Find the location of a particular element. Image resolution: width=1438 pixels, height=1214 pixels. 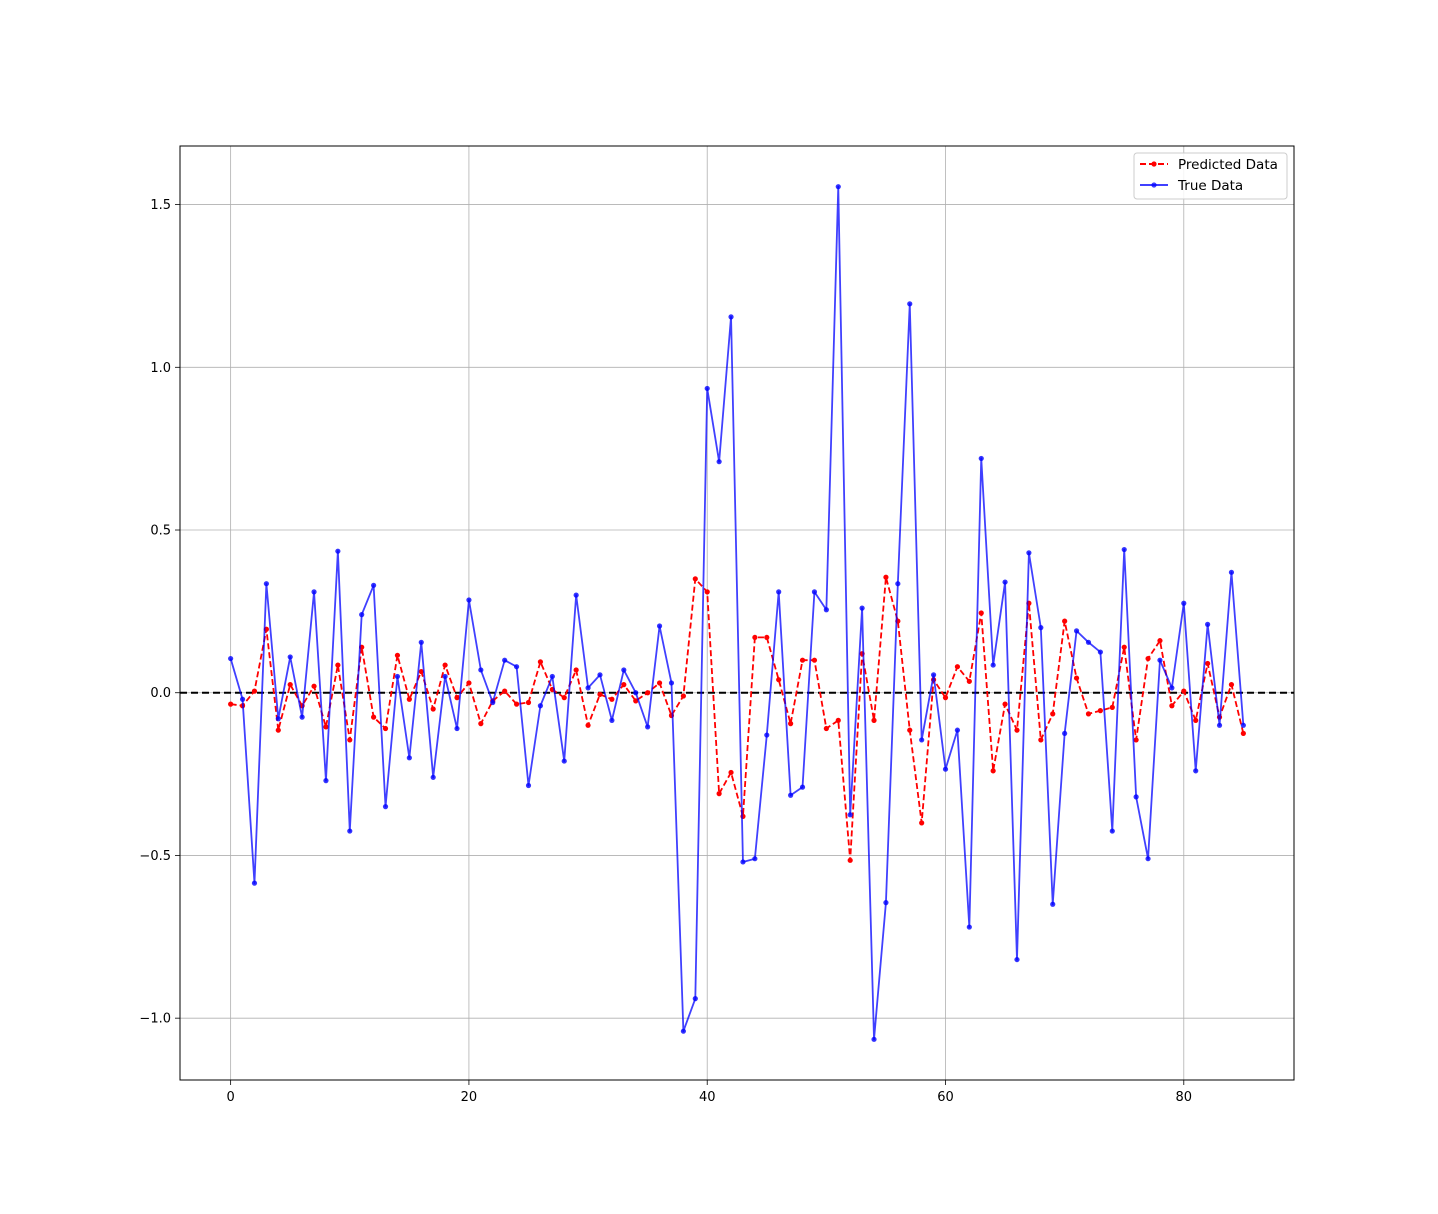

x-tick-label: 0 is located at coordinates (230, 1097).